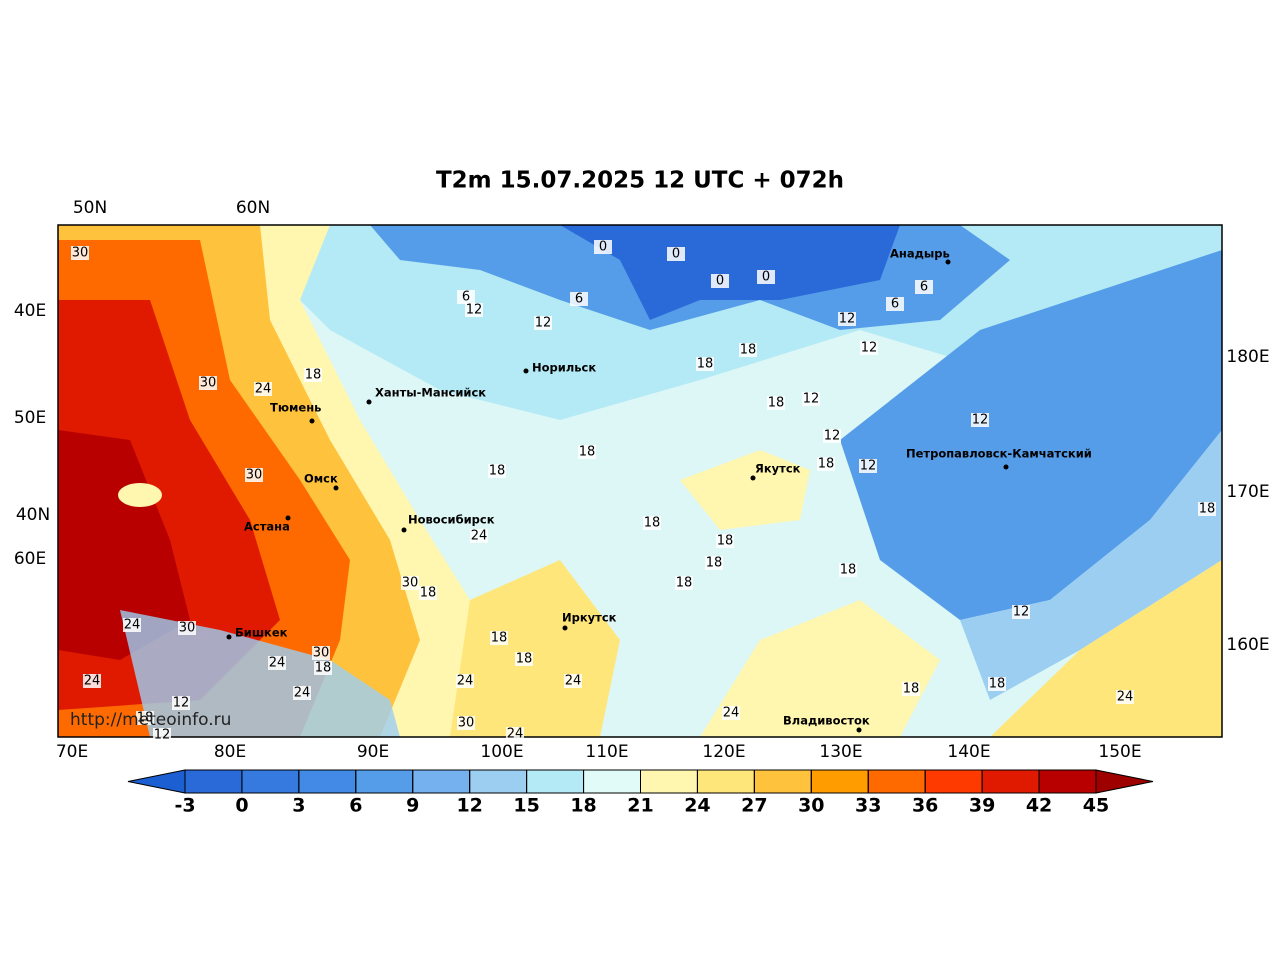 The image size is (1281, 967). What do you see at coordinates (589, 618) in the screenshot?
I see `city-name: Иркутск` at bounding box center [589, 618].